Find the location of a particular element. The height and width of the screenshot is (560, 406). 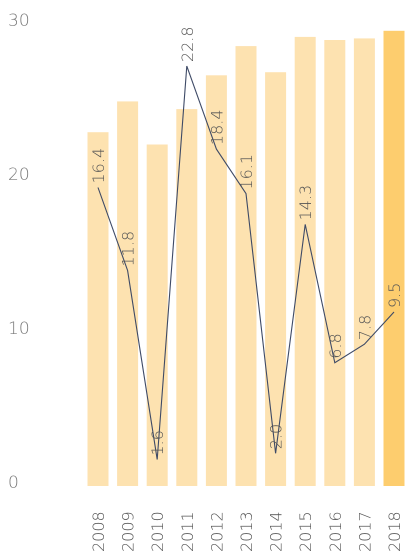

data-label: 16.1 is located at coordinates (246, 172).